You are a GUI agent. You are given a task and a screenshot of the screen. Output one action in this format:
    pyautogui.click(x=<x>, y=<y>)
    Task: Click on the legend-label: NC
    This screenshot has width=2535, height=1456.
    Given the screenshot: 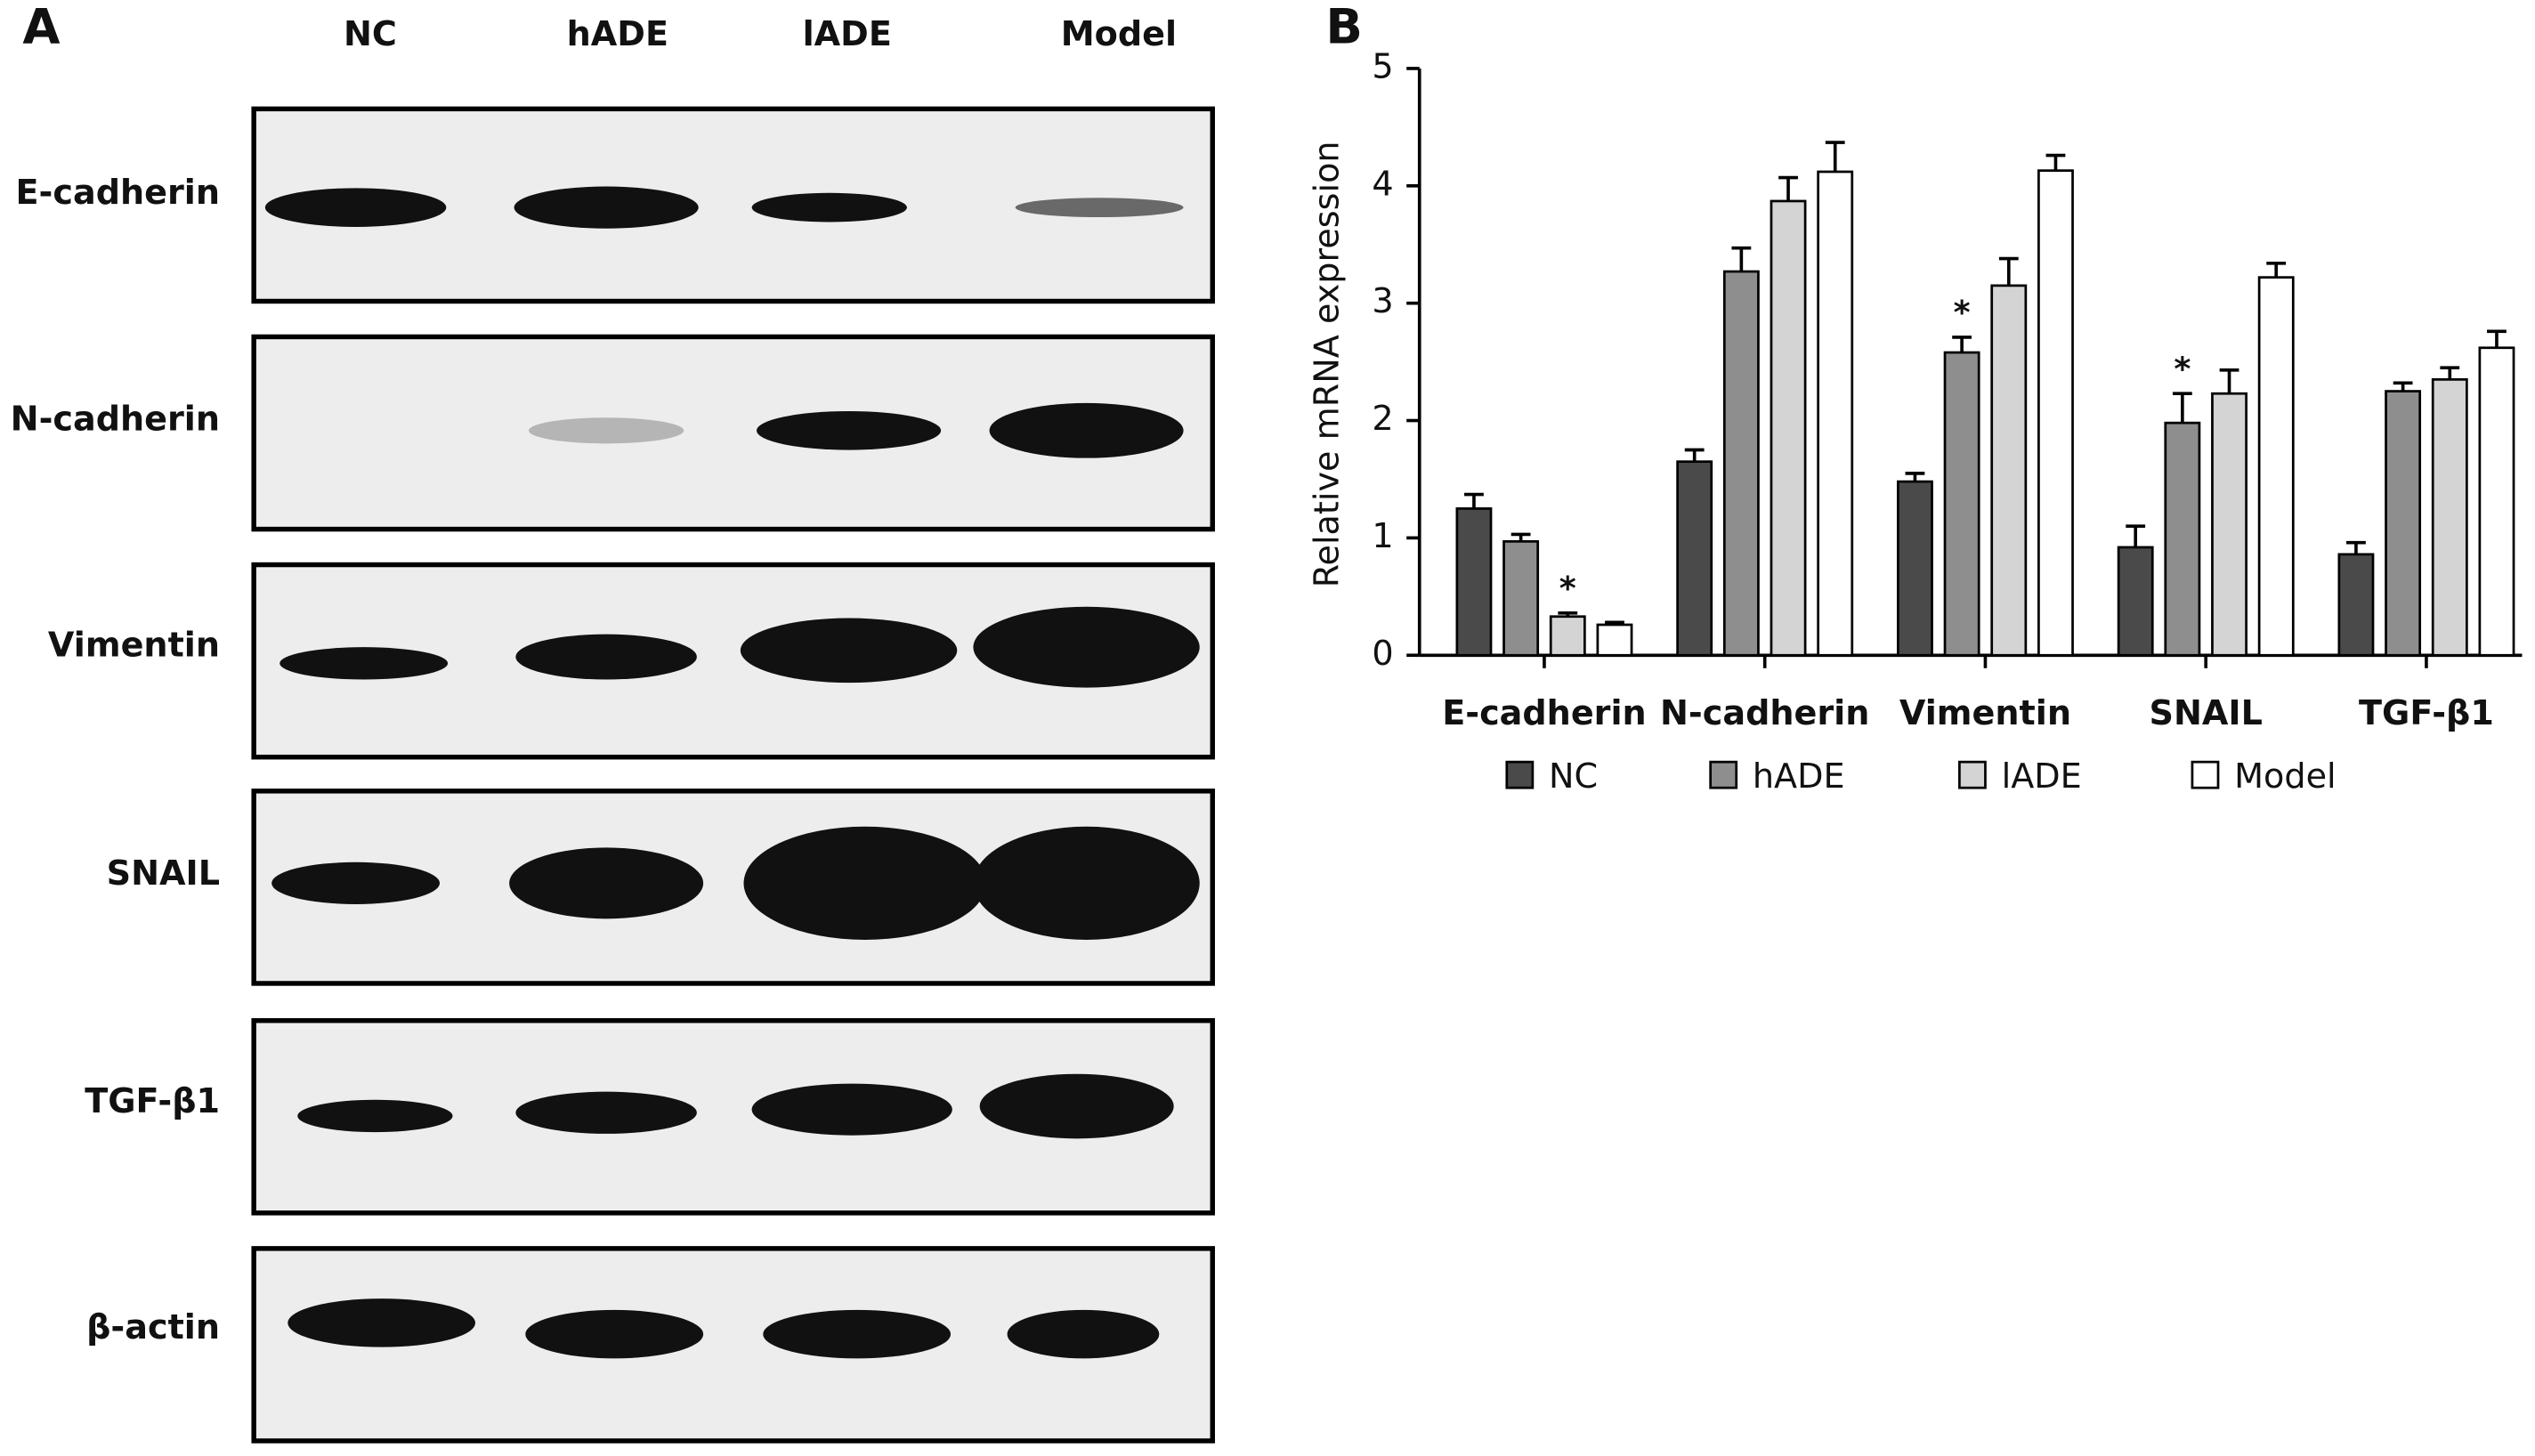 What is the action you would take?
    pyautogui.click(x=1573, y=776)
    